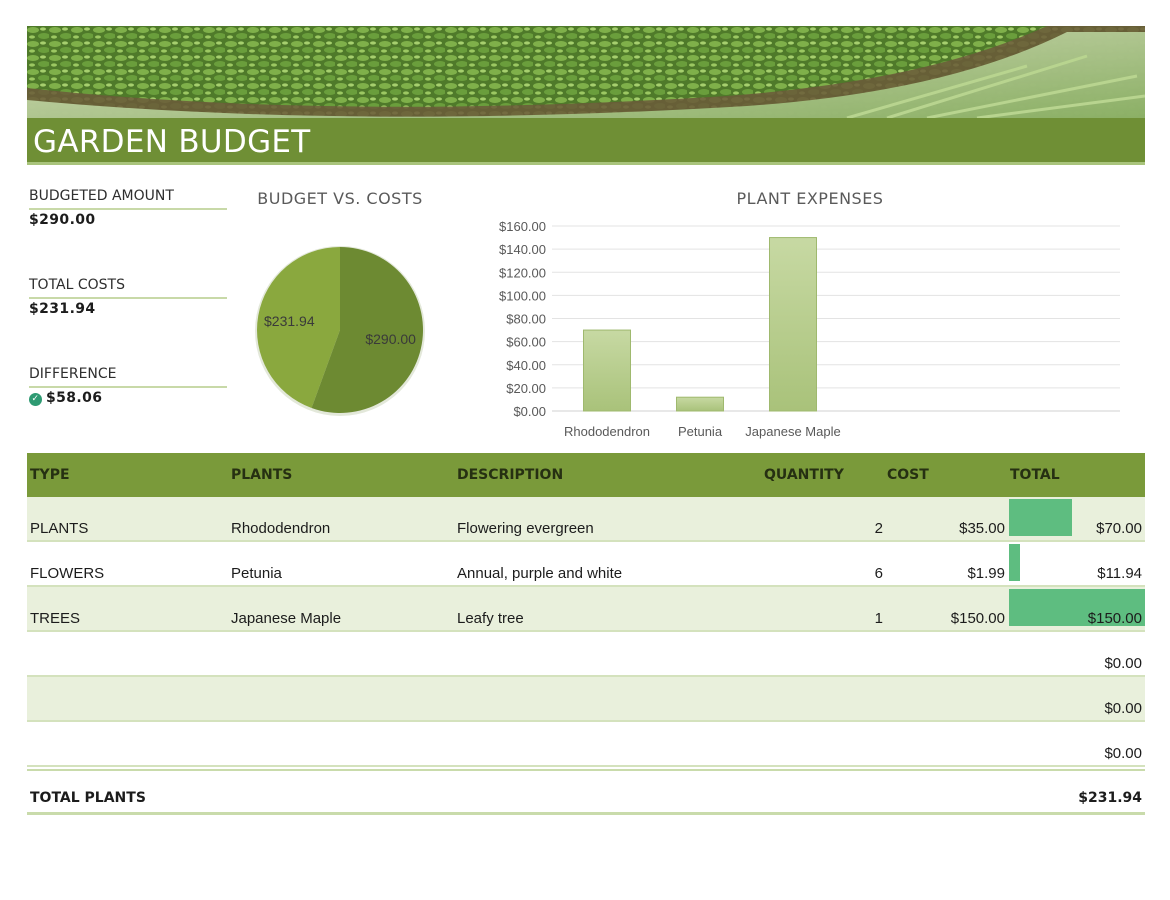 Image resolution: width=1170 pixels, height=900 pixels. What do you see at coordinates (128, 288) in the screenshot?
I see `total-costs-label: TOTAL COSTS` at bounding box center [128, 288].